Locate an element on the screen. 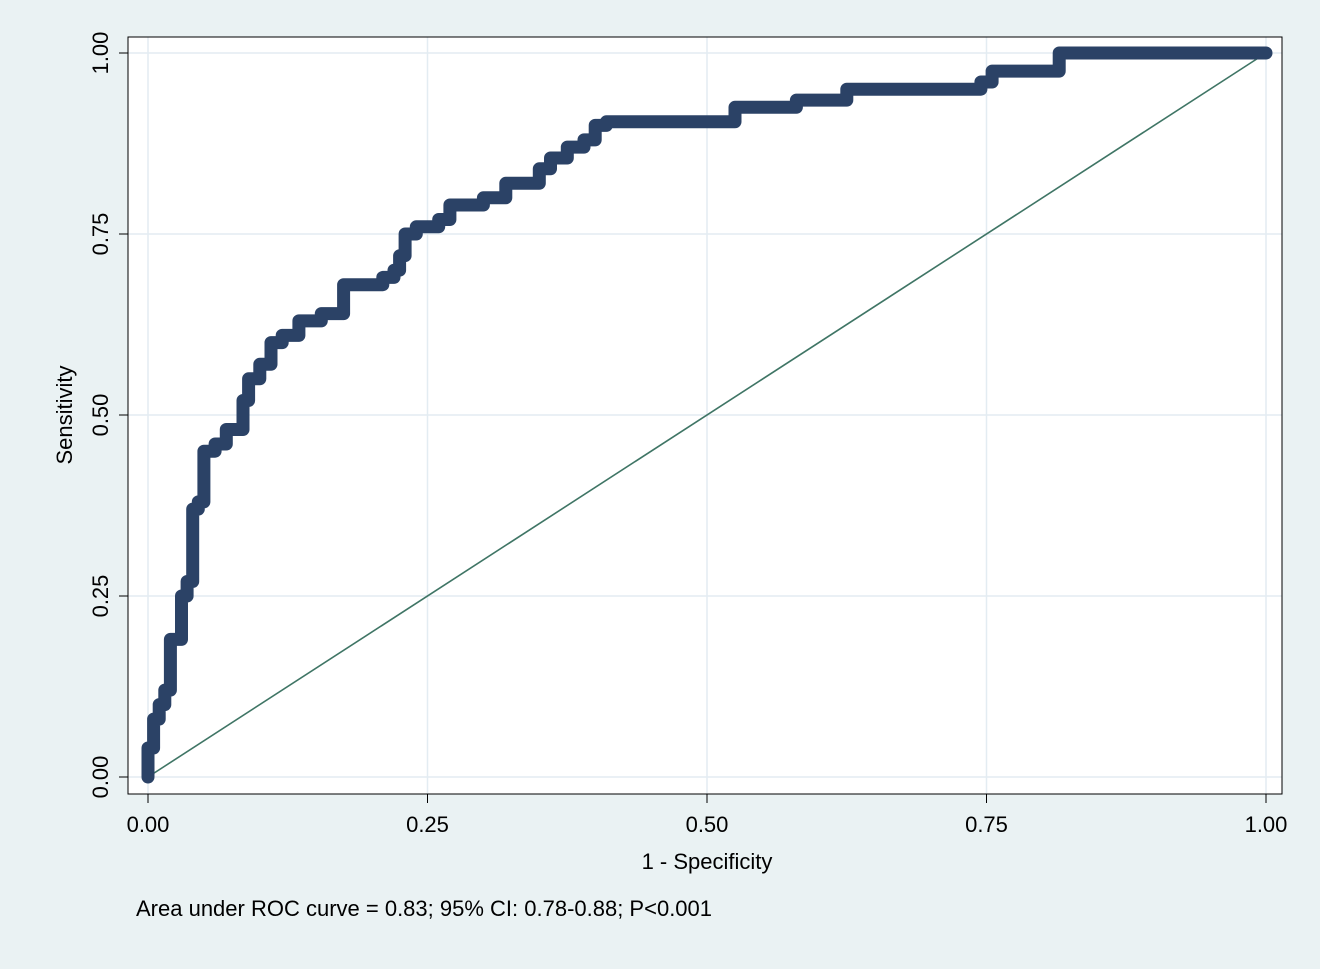 The height and width of the screenshot is (969, 1320). x-tick-label: 0.00 is located at coordinates (148, 824).